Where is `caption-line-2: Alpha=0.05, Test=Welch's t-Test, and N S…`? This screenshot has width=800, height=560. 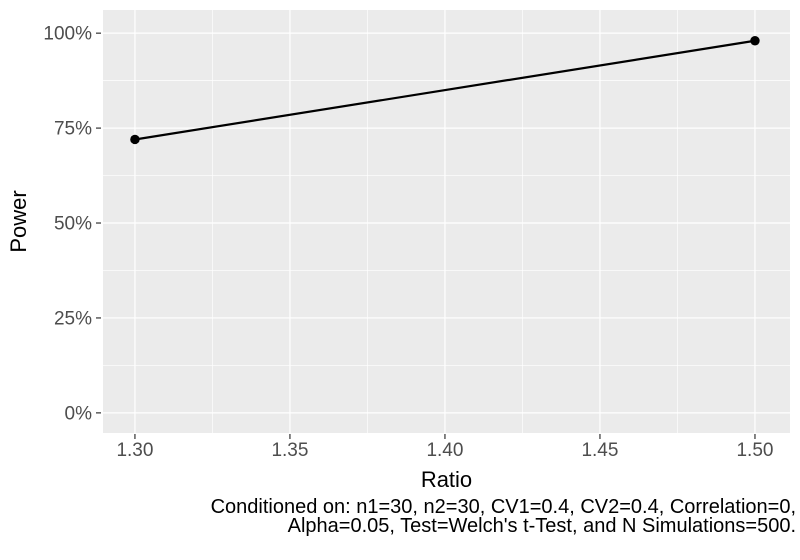 caption-line-2: Alpha=0.05, Test=Welch's t-Test, and N S… is located at coordinates (541, 526).